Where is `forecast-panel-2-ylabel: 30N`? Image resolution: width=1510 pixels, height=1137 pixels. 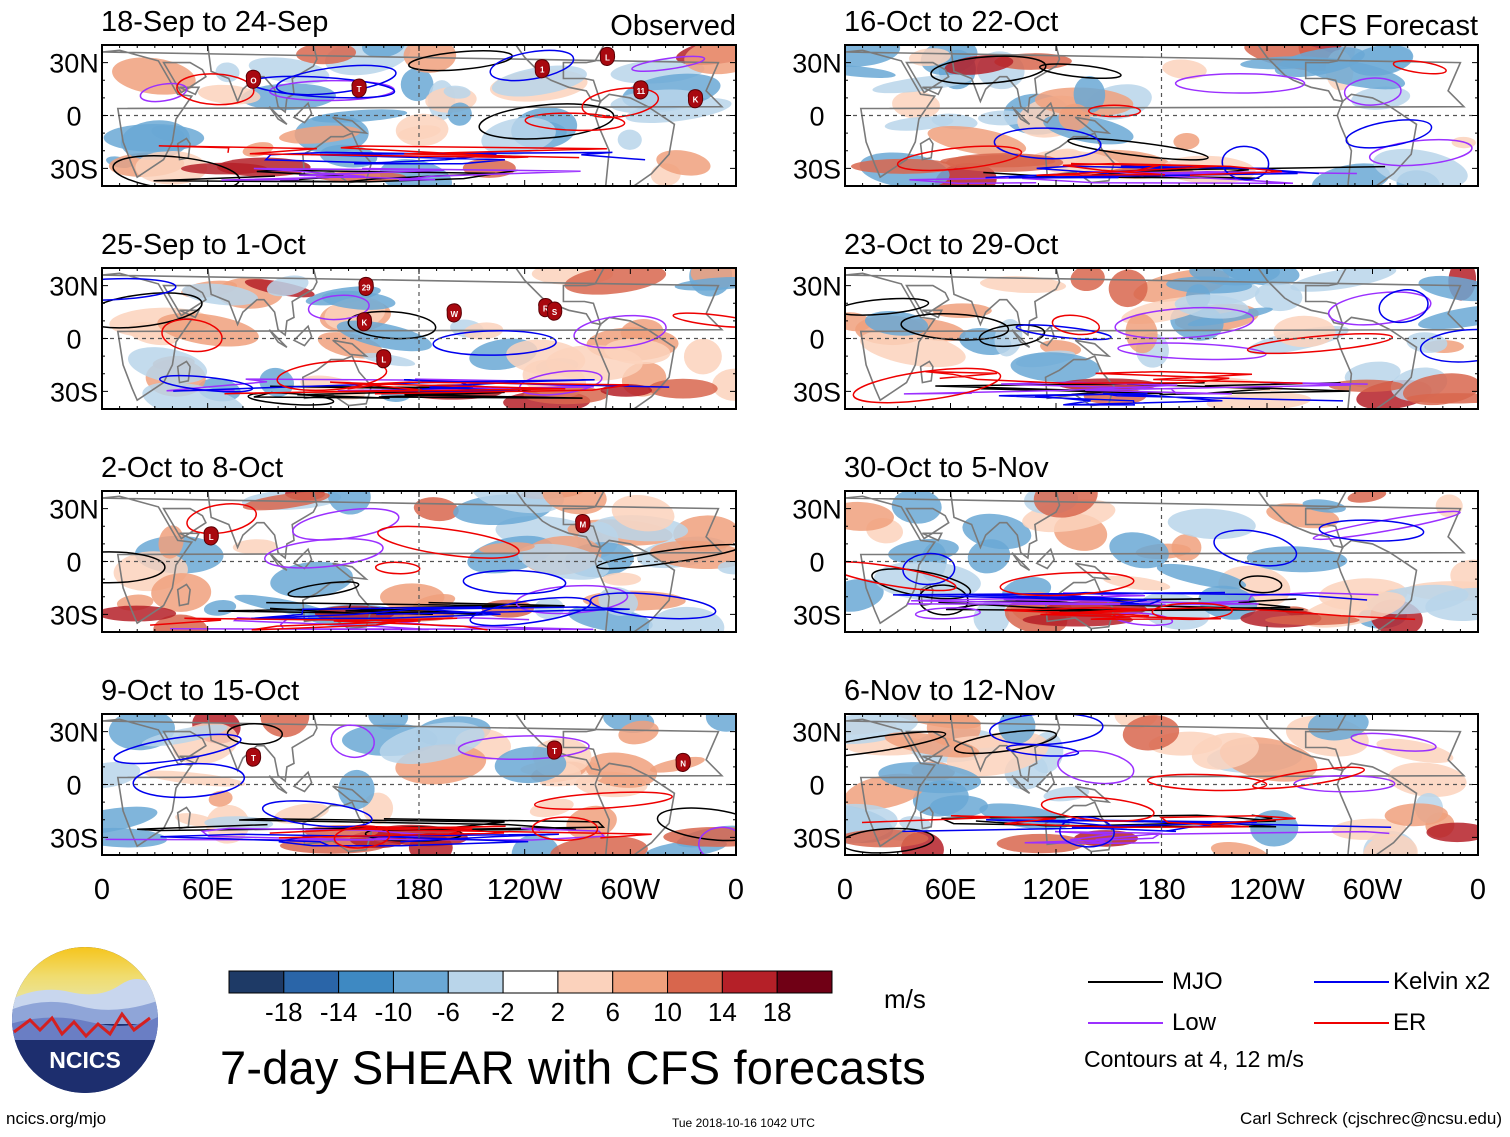
forecast-panel-2-ylabel: 30N is located at coordinates (817, 287).